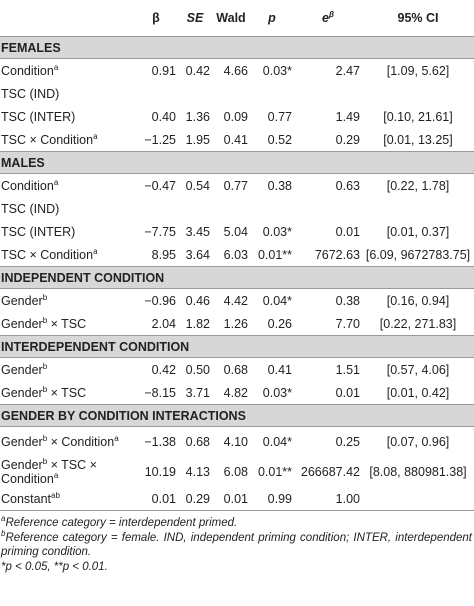 The image size is (474, 606). I want to click on cell-eb, so click(328, 208).